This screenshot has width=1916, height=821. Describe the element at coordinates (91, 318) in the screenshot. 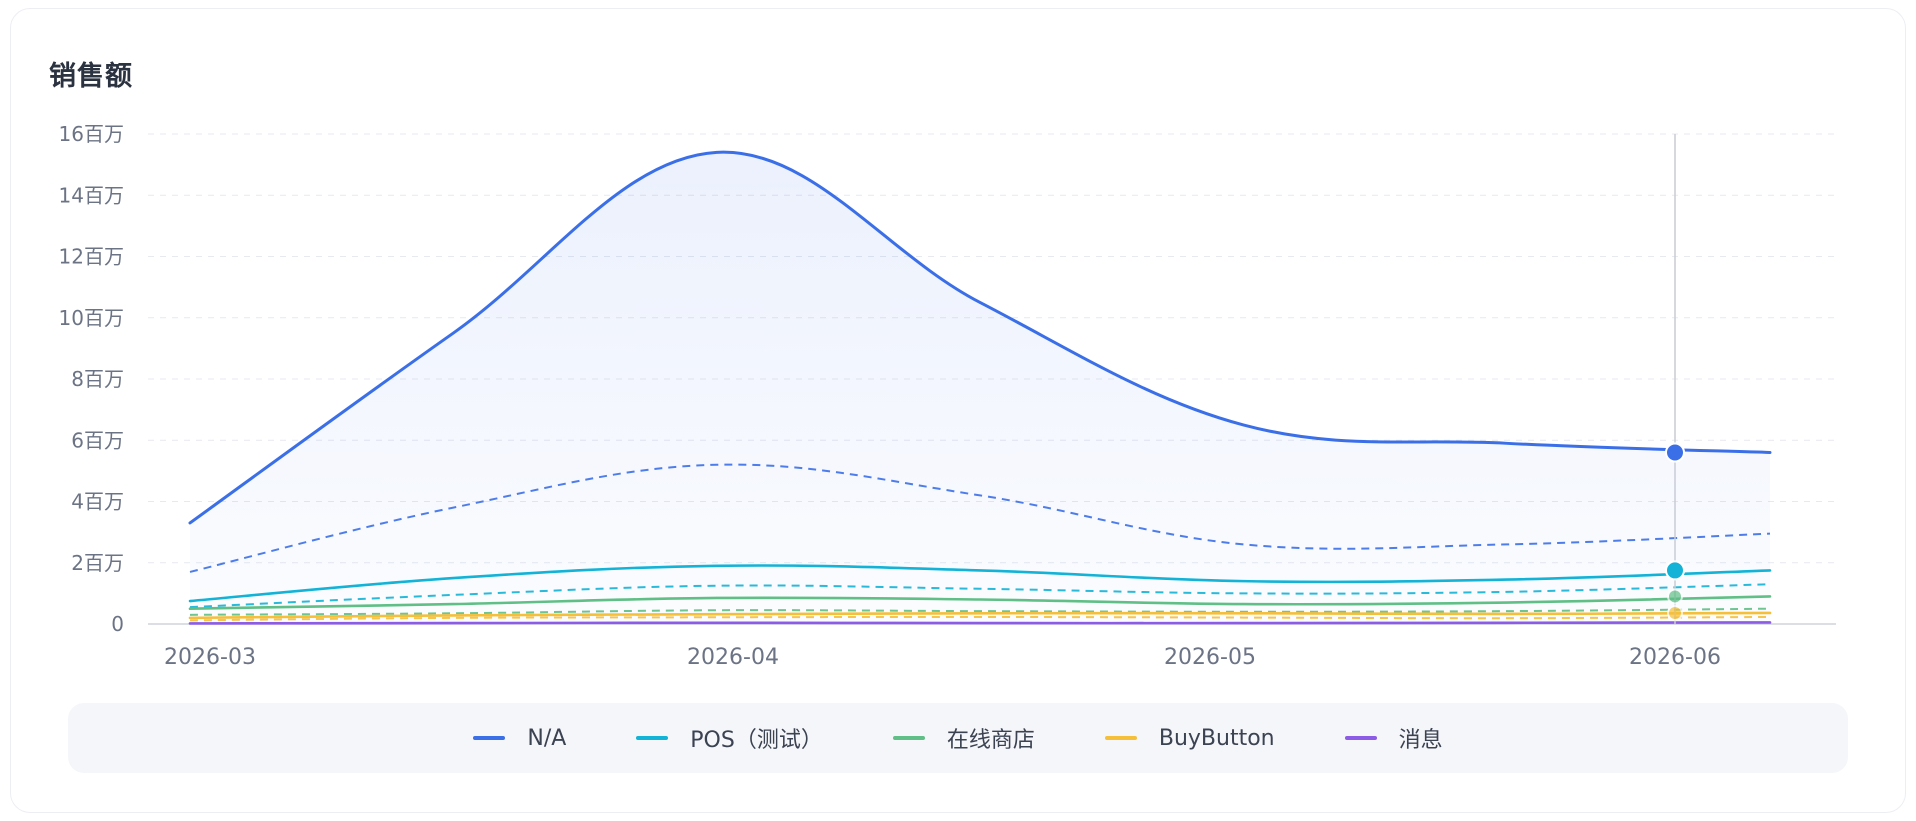

I see `y-tick-label: 10百万` at that location.